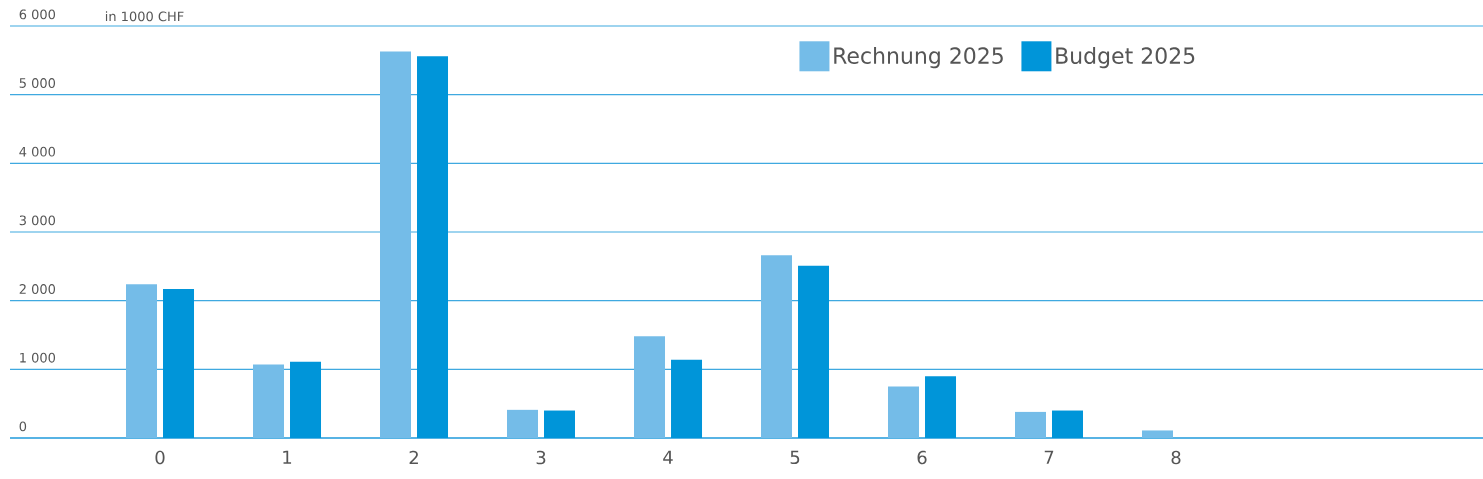  What do you see at coordinates (1176, 457) in the screenshot?
I see `x-tick-label: 8` at bounding box center [1176, 457].